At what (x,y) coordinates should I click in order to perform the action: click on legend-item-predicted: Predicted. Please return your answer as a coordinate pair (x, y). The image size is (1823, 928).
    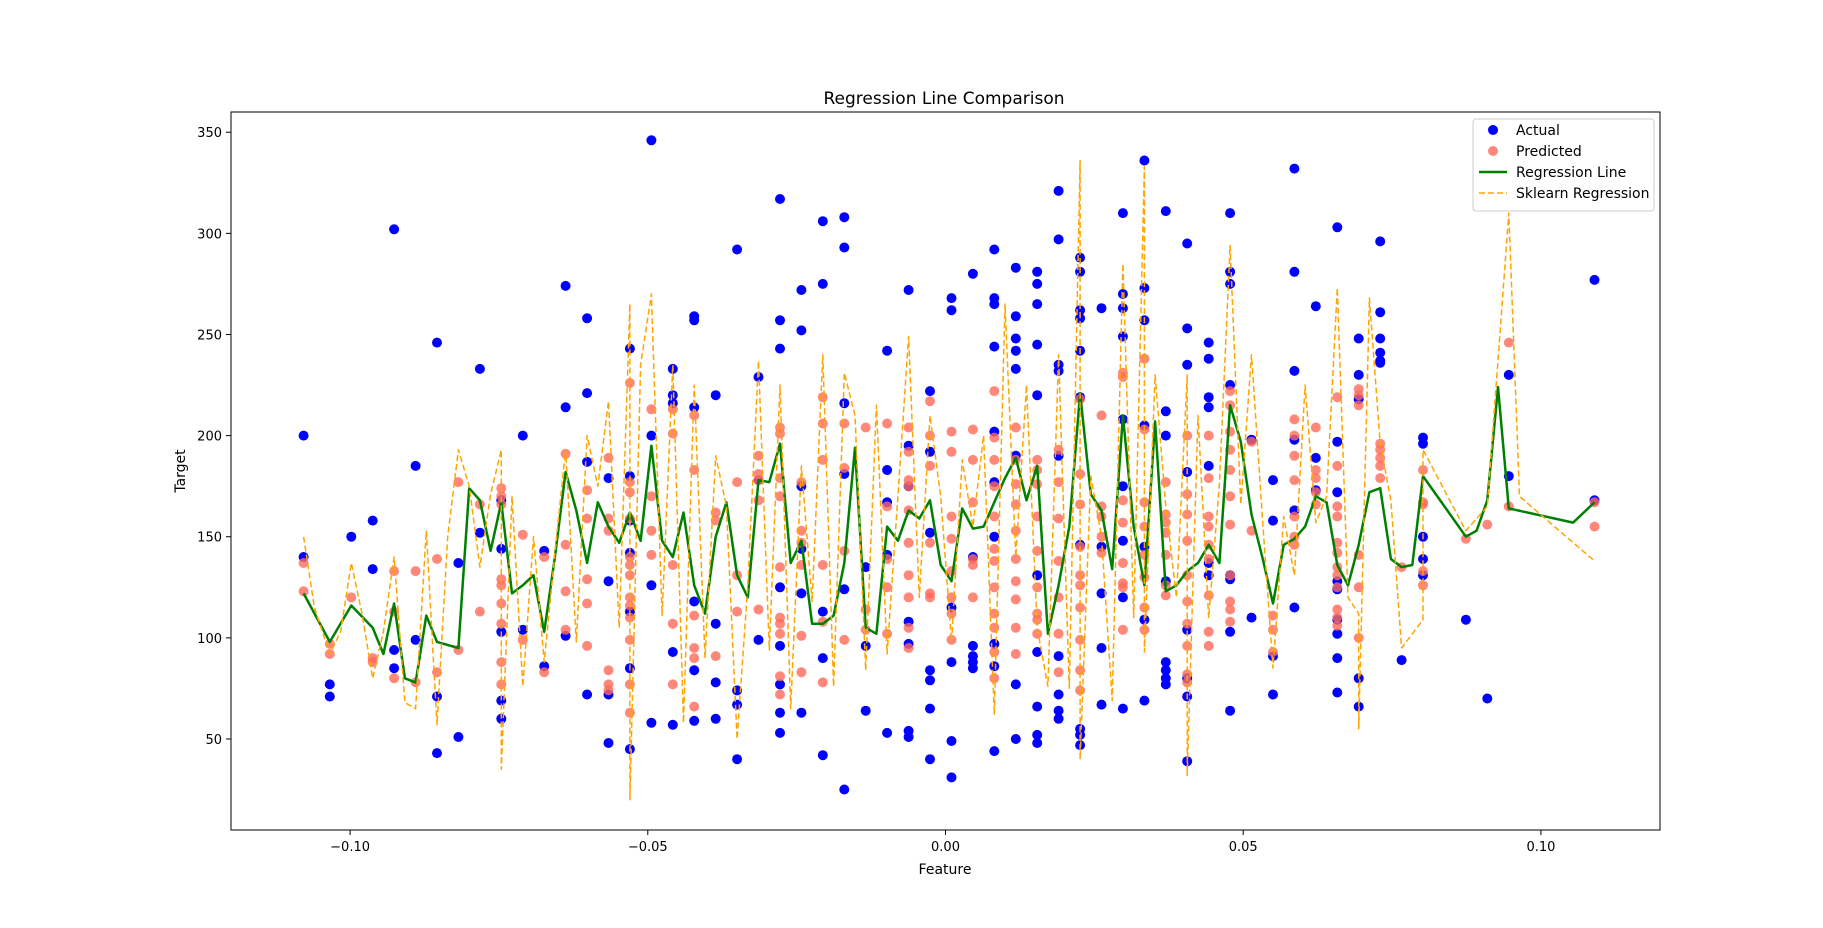
    Looking at the image, I should click on (1535, 152).